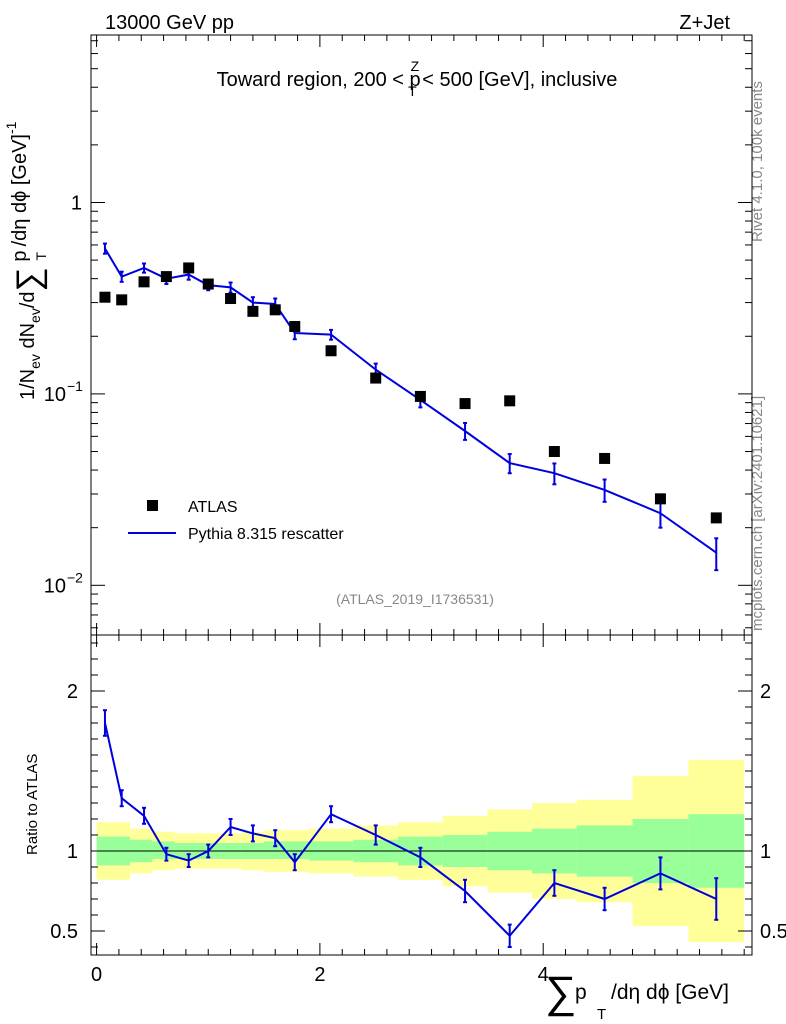 The image size is (786, 1024). I want to click on rivet-label: Rivet 4.1.0, 100k events, so click(757, 161).